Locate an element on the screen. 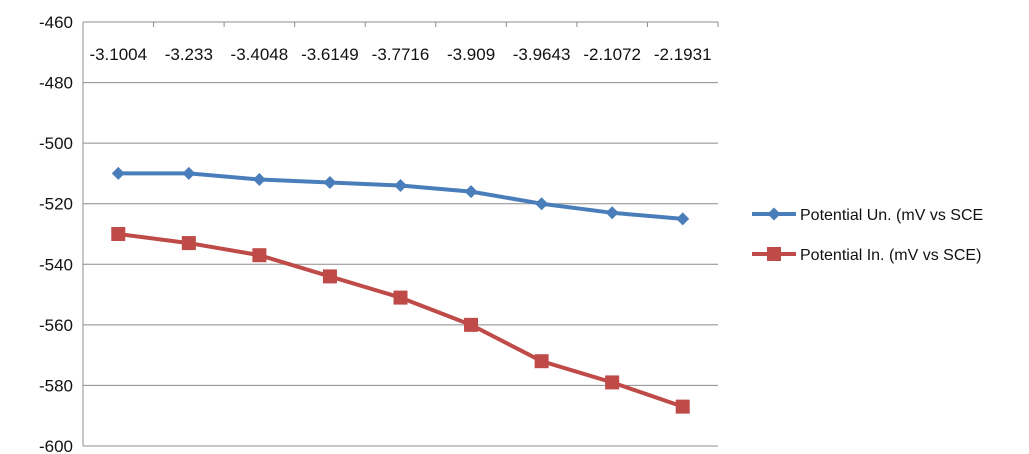 The image size is (1029, 454). y-tick-label: -520 is located at coordinates (56, 204).